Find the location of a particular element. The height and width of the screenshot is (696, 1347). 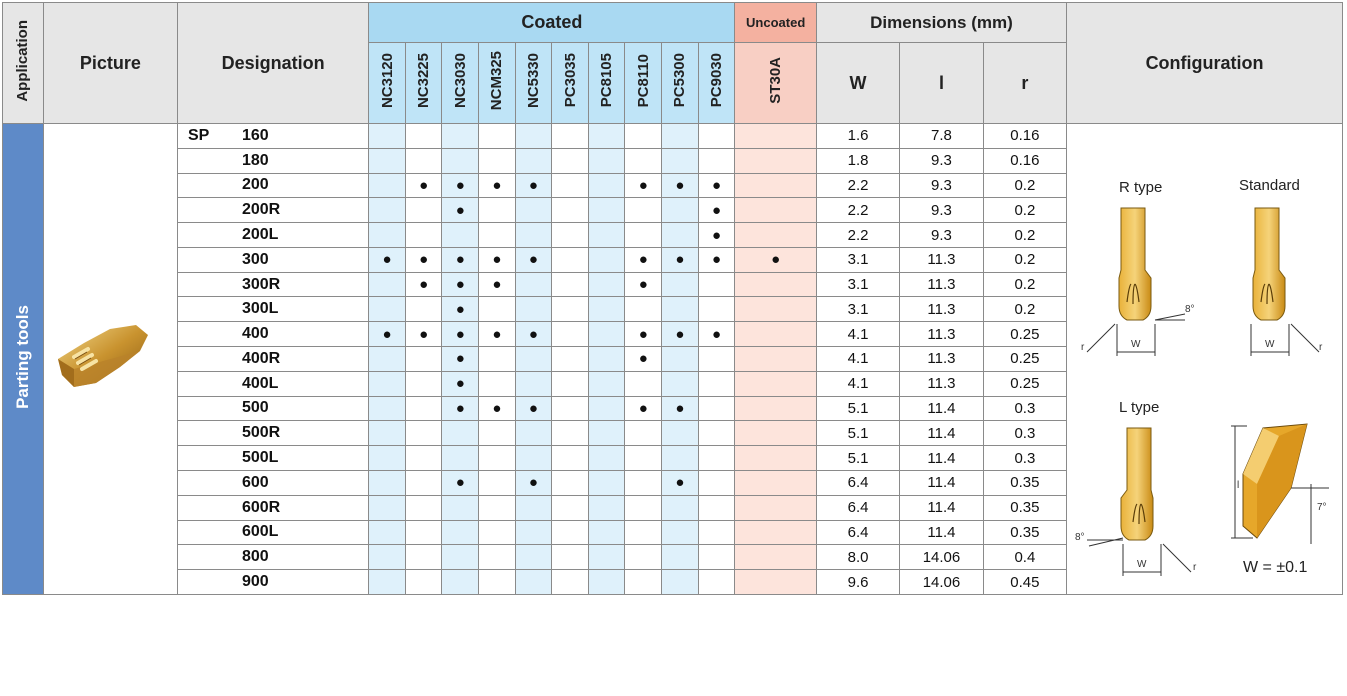

table-row: 800 8.0 14.06 0.4 is located at coordinates (673, 557).